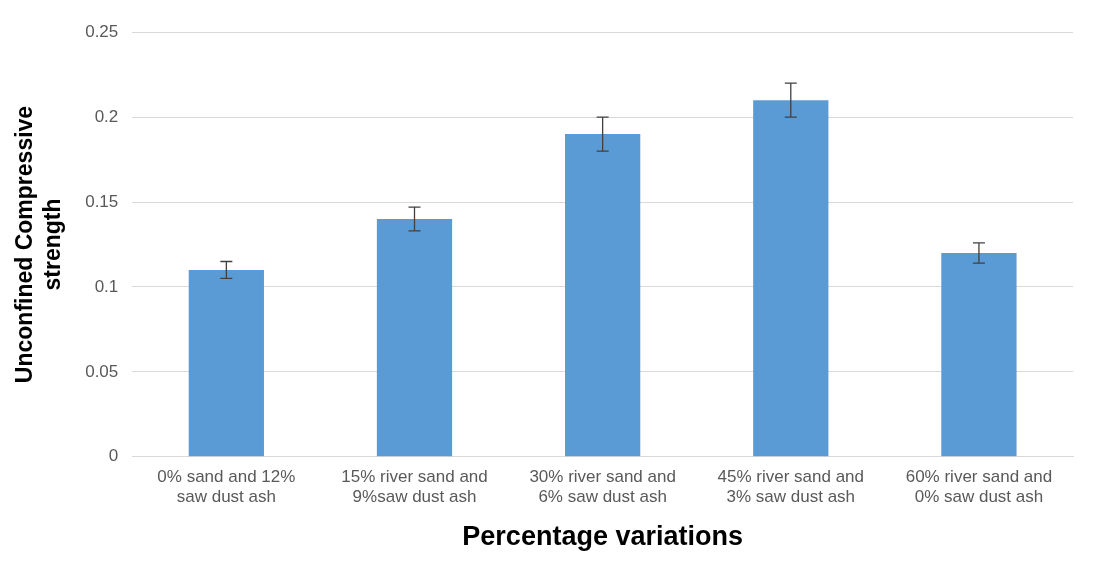 This screenshot has width=1099, height=563. What do you see at coordinates (226, 486) in the screenshot?
I see `x-tick-label: 0% sand and 12% saw dust ash` at bounding box center [226, 486].